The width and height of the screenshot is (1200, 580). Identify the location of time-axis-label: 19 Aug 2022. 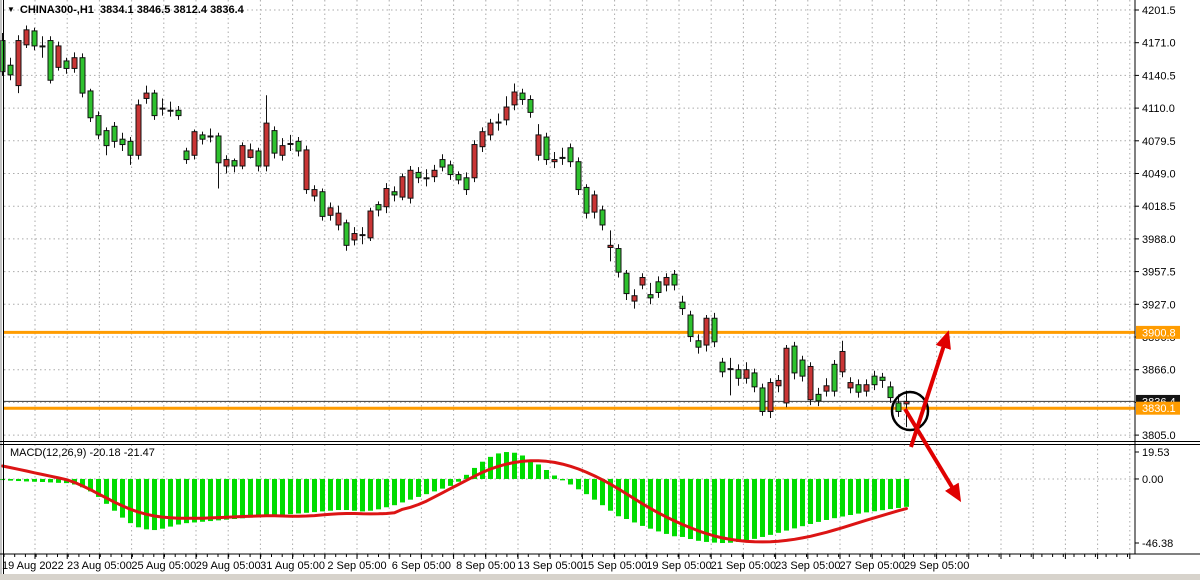
(33, 566).